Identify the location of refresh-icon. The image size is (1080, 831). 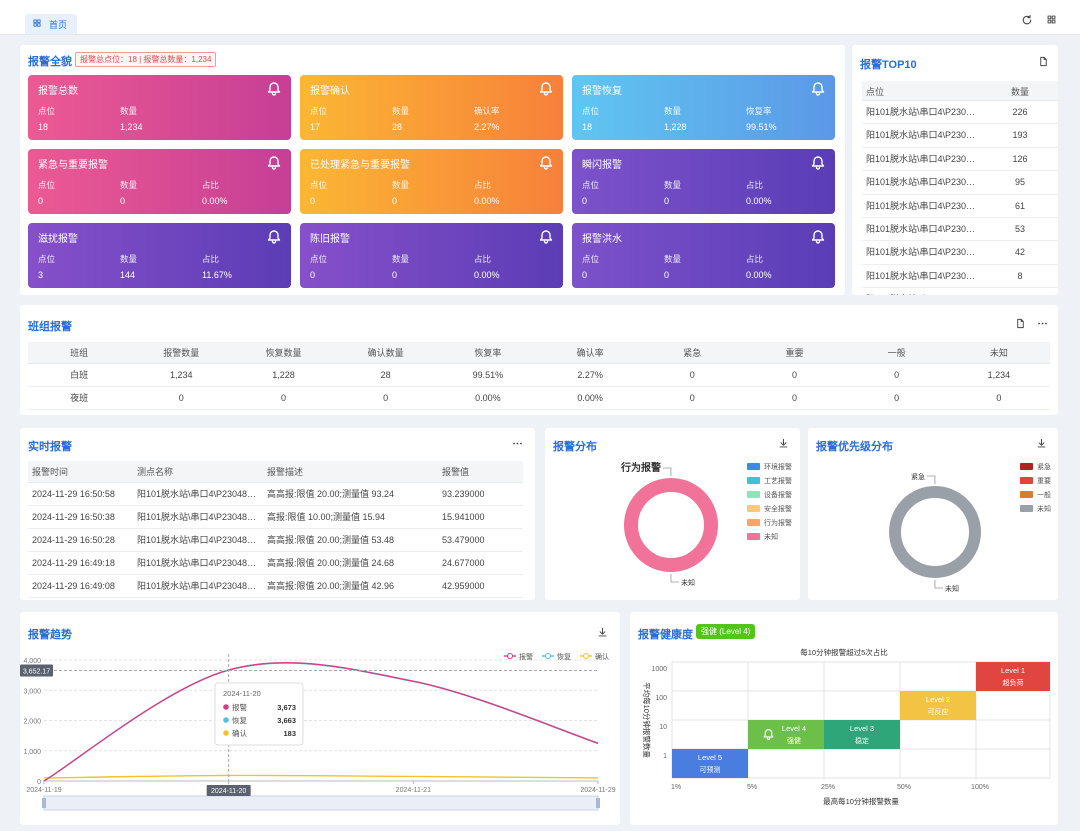
(1027, 20).